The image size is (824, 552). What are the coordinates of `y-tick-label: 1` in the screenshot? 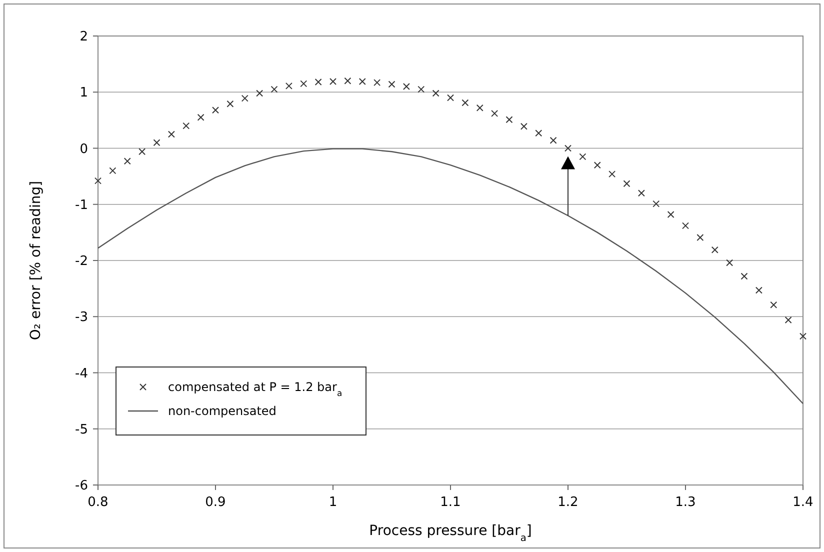 It's located at (84, 93).